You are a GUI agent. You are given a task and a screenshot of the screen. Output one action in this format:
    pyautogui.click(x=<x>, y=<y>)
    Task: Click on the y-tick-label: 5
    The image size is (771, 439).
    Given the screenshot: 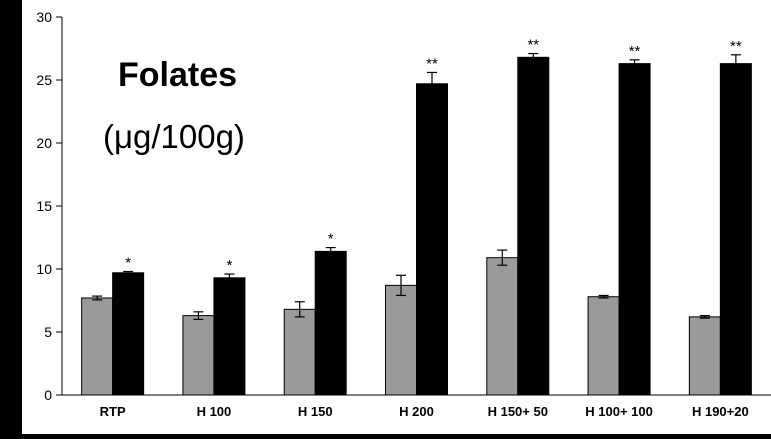 What is the action you would take?
    pyautogui.click(x=48, y=332)
    